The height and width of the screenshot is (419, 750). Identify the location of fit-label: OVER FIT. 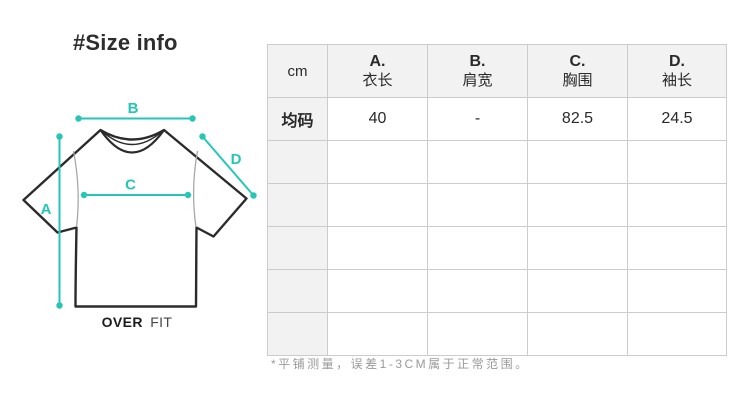
(137, 322).